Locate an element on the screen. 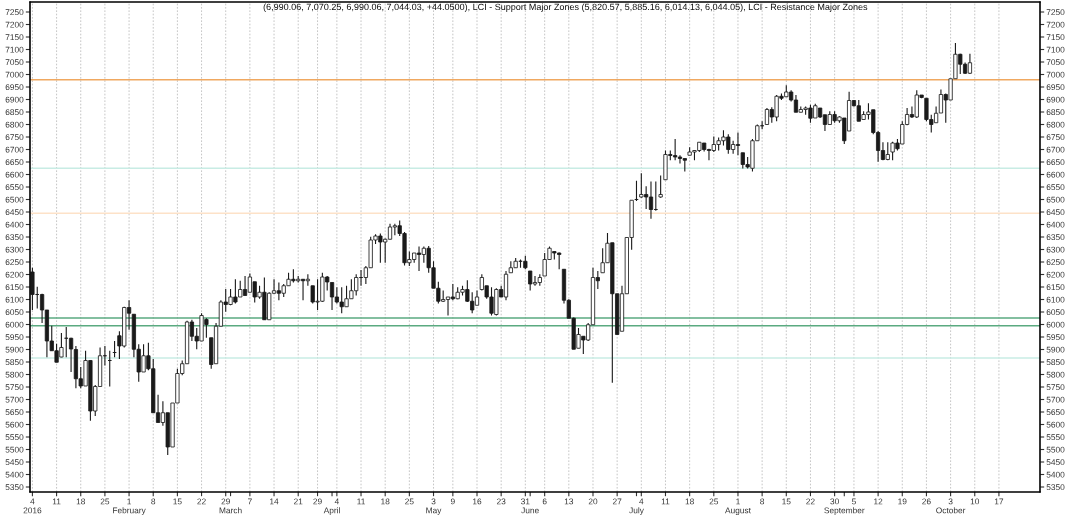  x-tick-label: 9 is located at coordinates (452, 501).